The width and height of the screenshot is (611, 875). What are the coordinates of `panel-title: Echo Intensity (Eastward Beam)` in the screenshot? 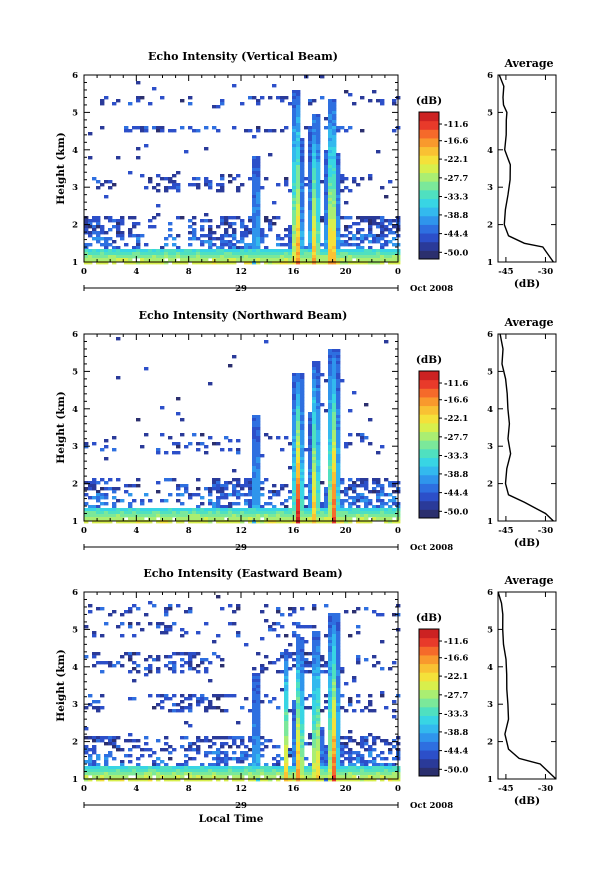 It's located at (242, 573).